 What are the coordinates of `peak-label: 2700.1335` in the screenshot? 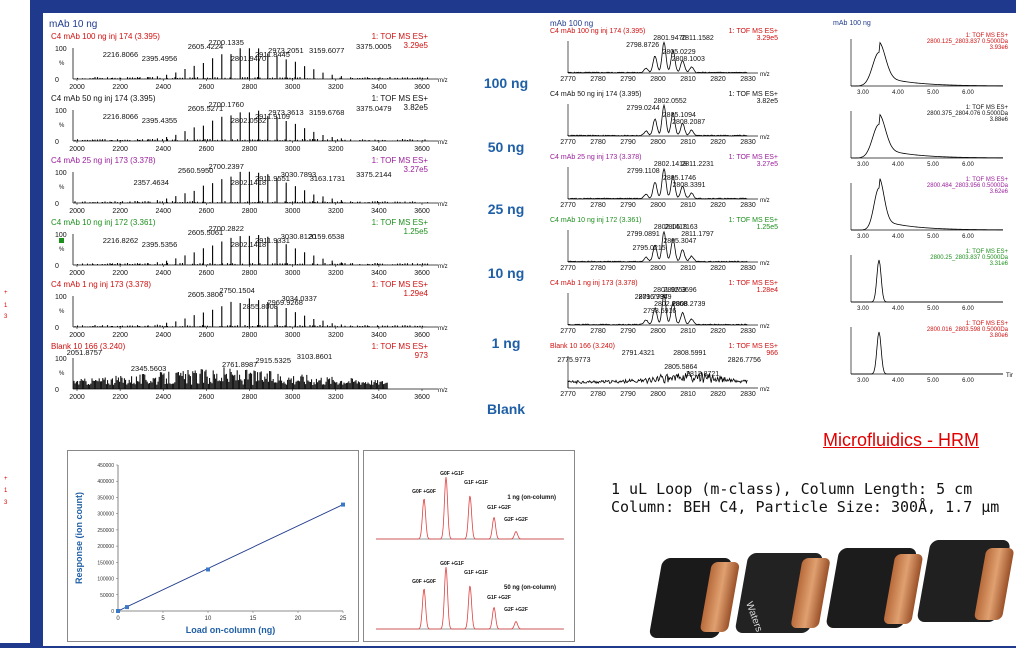 It's located at (225, 42).